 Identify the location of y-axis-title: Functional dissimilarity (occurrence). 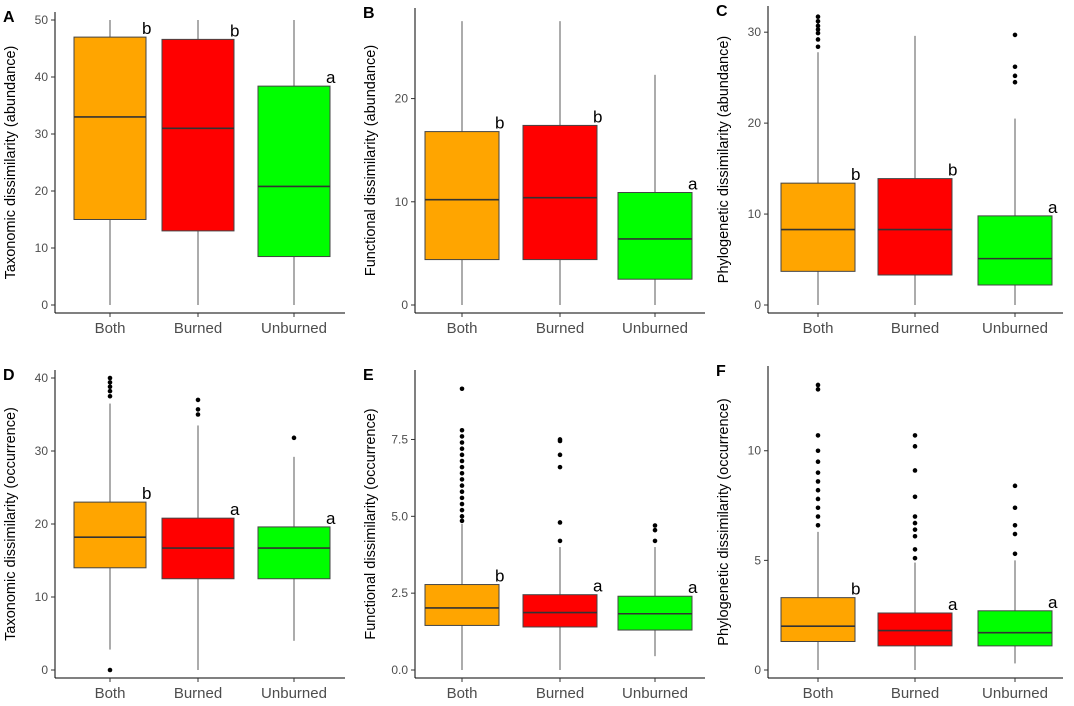
(371, 523).